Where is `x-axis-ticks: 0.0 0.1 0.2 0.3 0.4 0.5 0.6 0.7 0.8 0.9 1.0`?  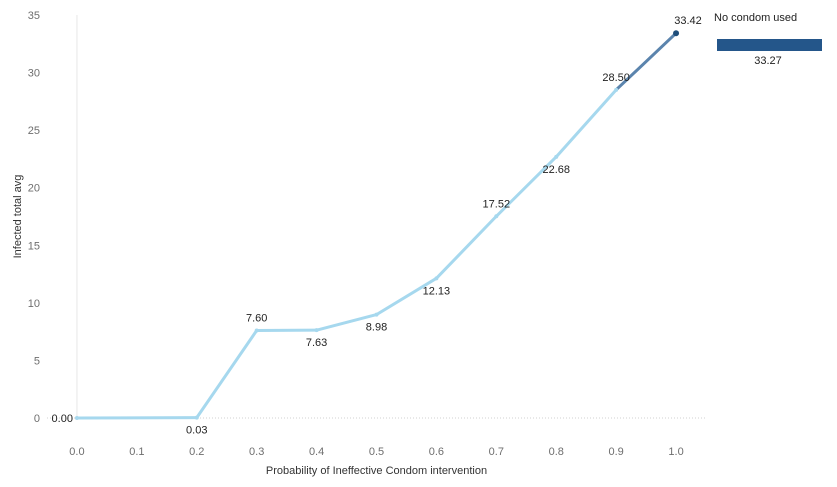 x-axis-ticks: 0.0 0.1 0.2 0.3 0.4 0.5 0.6 0.7 0.8 0.9 1.0 is located at coordinates (376, 452).